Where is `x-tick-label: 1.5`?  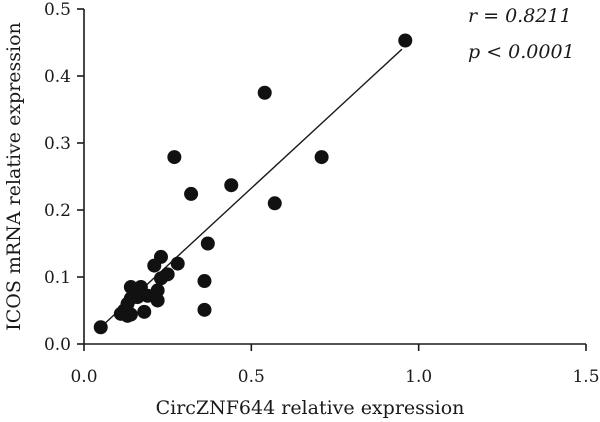
x-tick-label: 1.5 is located at coordinates (585, 377).